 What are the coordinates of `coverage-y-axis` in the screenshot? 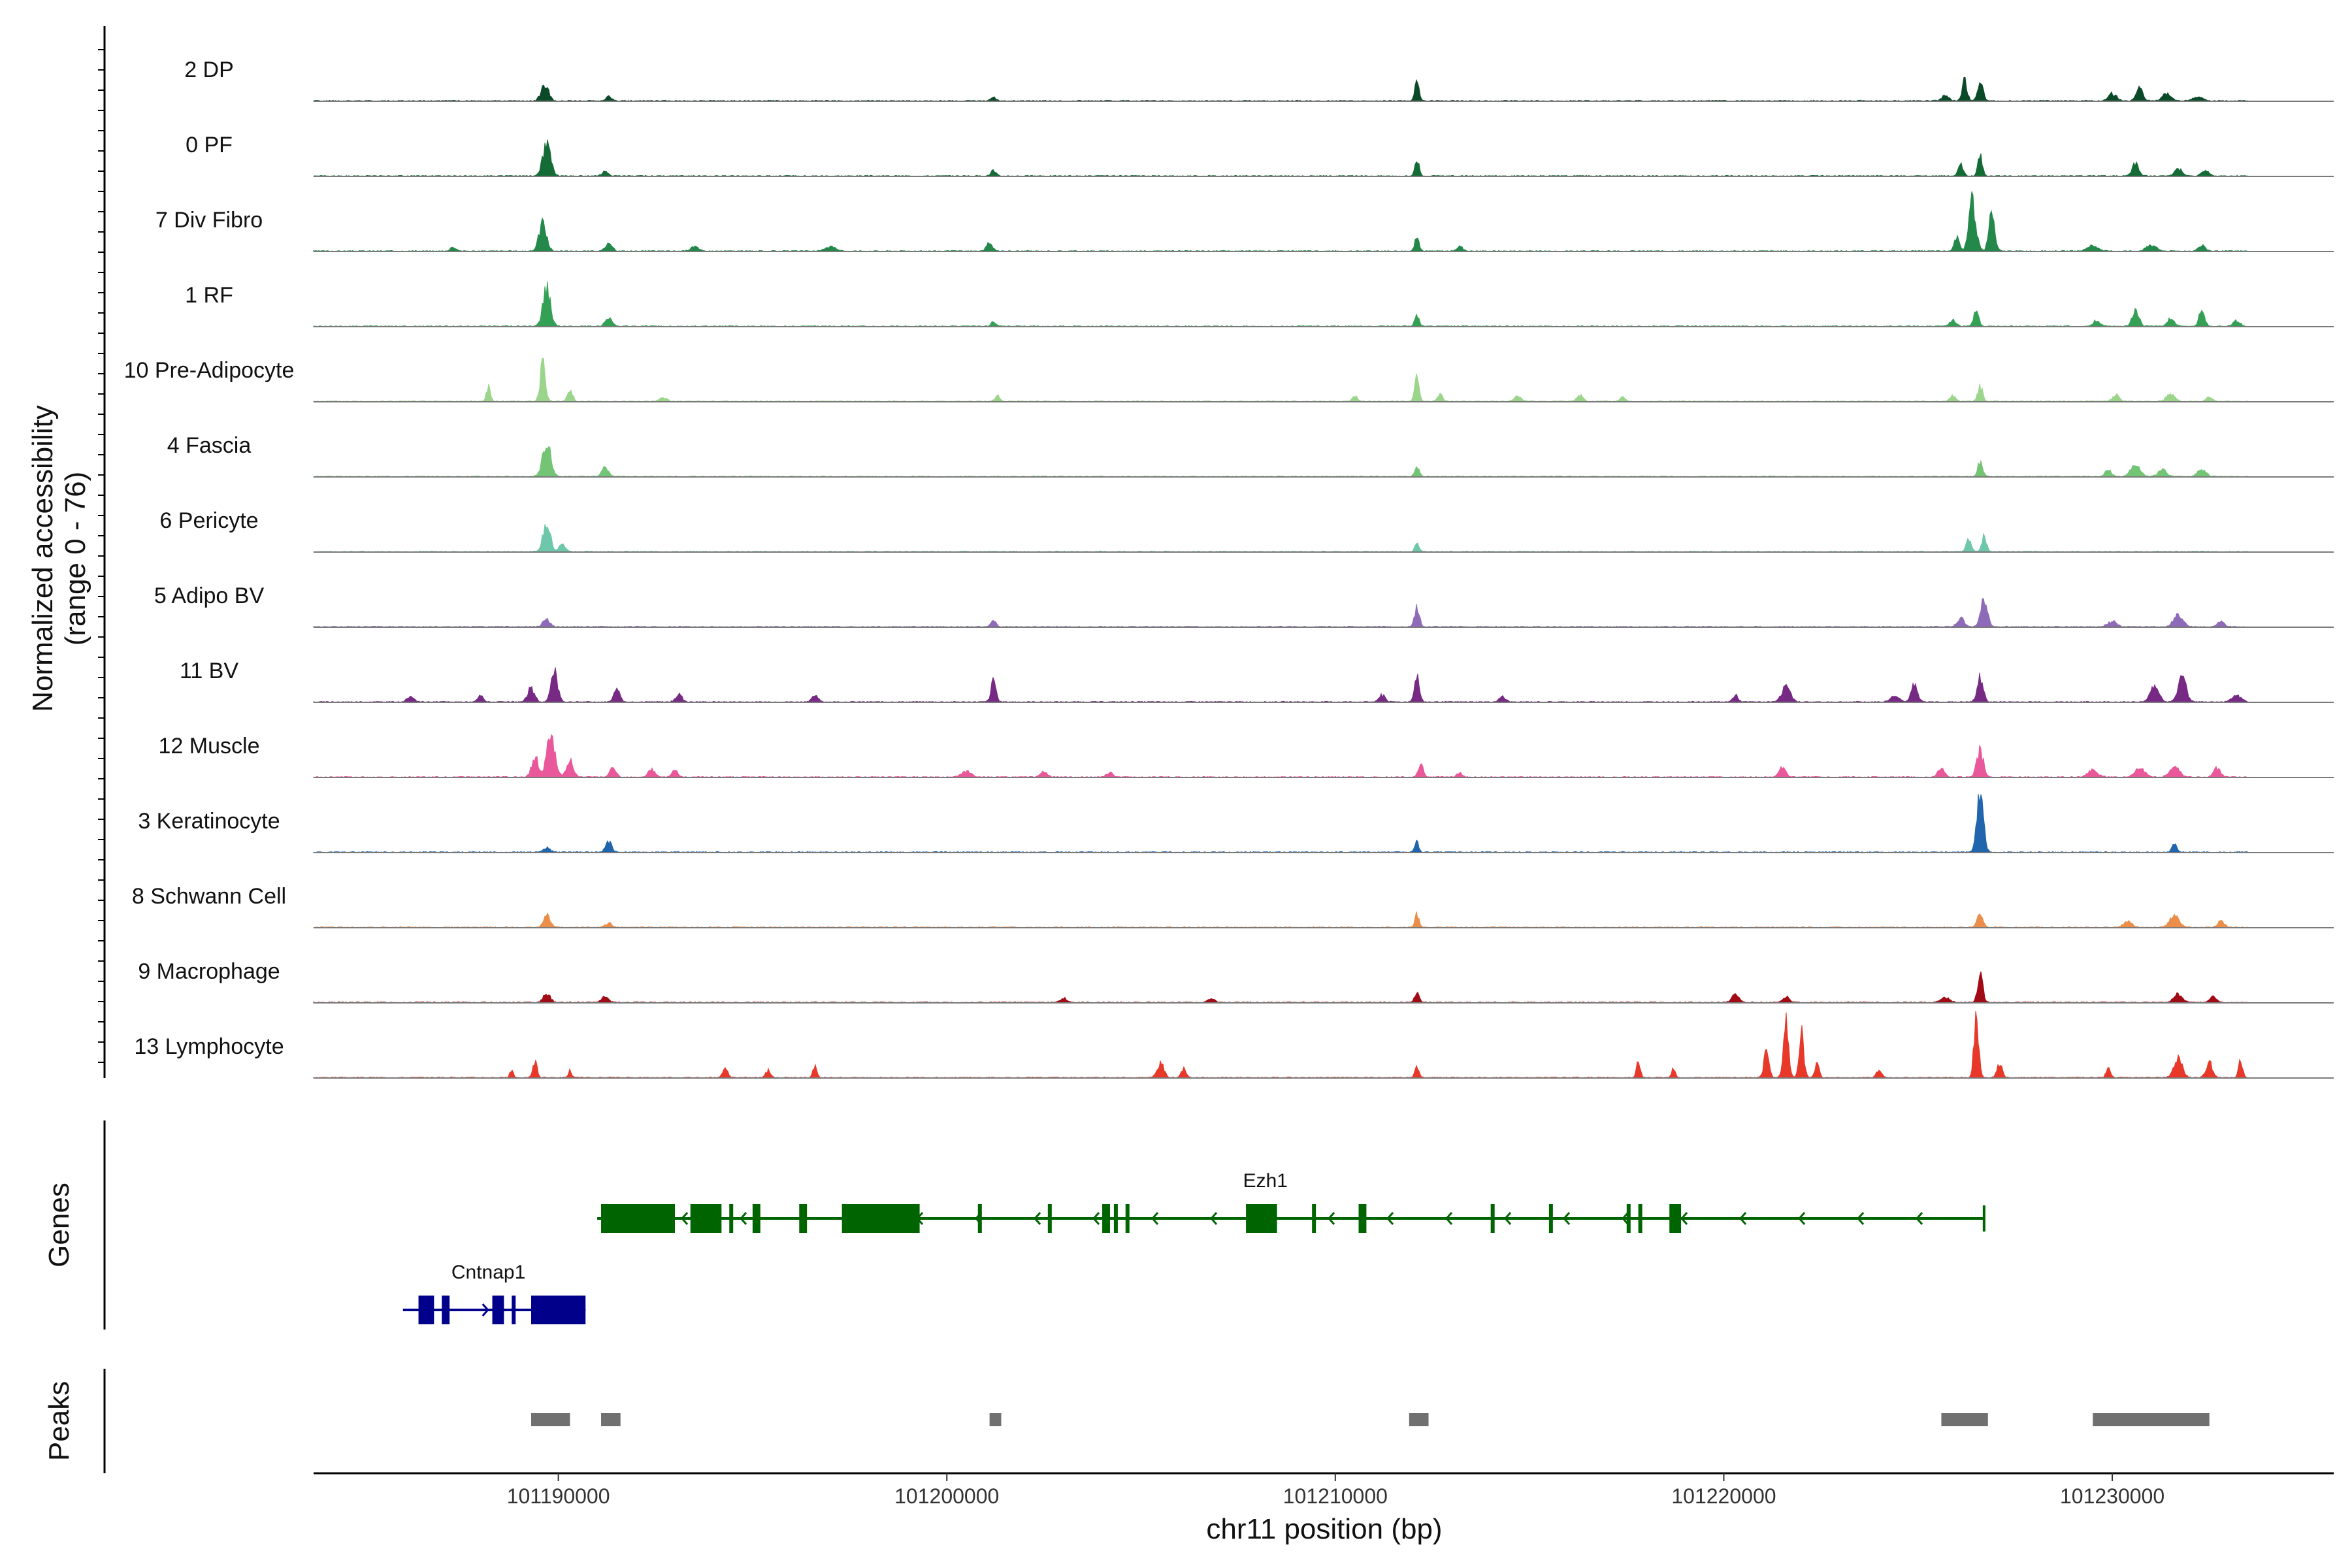 It's located at (102, 552).